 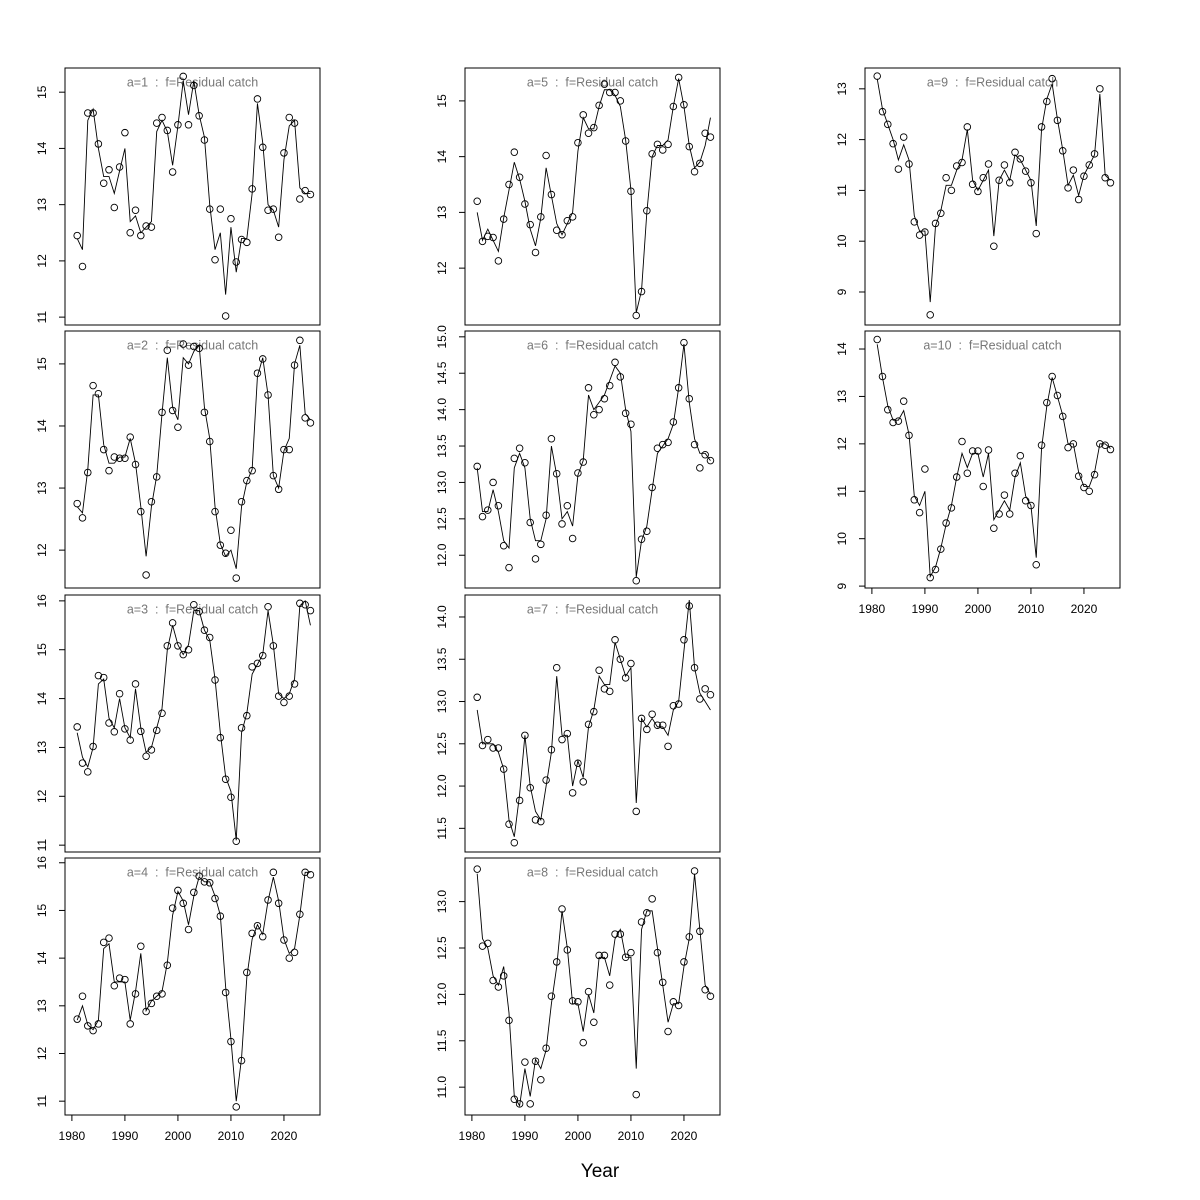 What do you see at coordinates (125, 1136) in the screenshot?
I see `x-tick-label: 1990` at bounding box center [125, 1136].